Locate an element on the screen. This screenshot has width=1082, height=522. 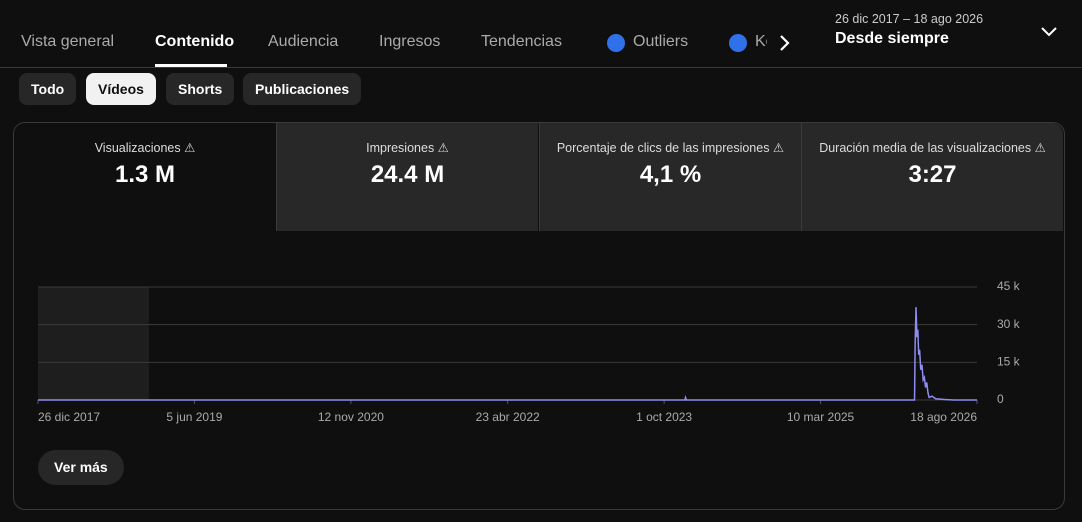
divider is located at coordinates (541, 67).